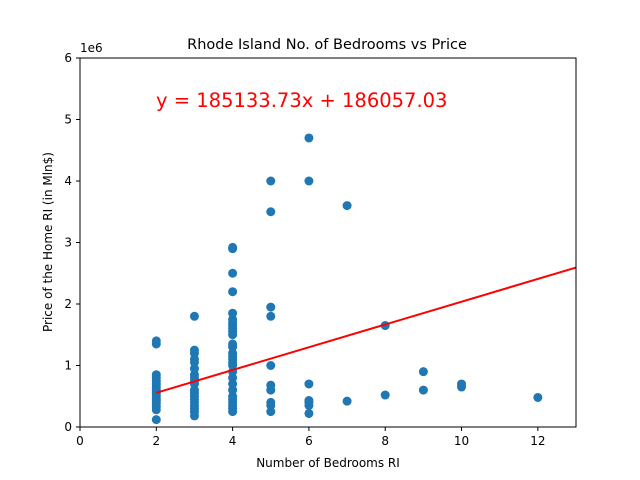 This screenshot has height=480, width=640. I want to click on y-axis-label: Price of the Home RI (in Mln$), so click(48, 242).